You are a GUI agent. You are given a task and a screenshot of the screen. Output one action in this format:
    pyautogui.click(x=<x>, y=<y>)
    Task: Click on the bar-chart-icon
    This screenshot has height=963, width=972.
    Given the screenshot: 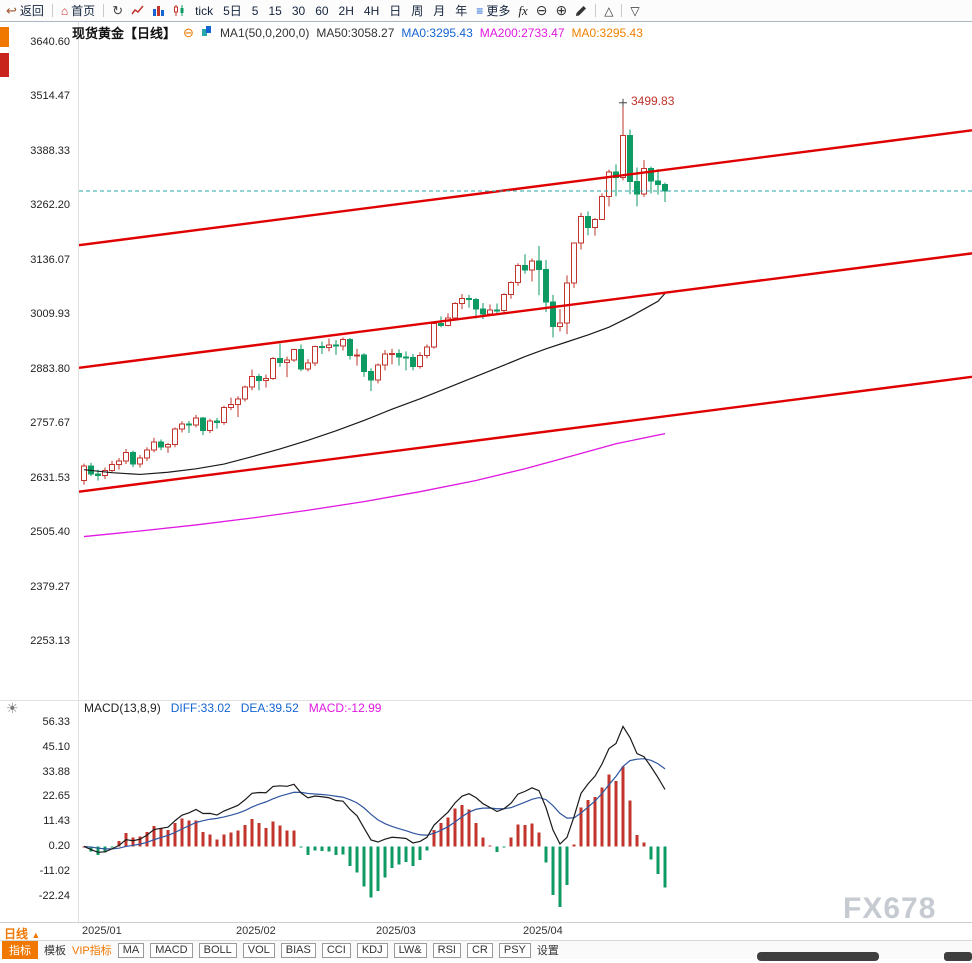 What is the action you would take?
    pyautogui.click(x=158, y=10)
    